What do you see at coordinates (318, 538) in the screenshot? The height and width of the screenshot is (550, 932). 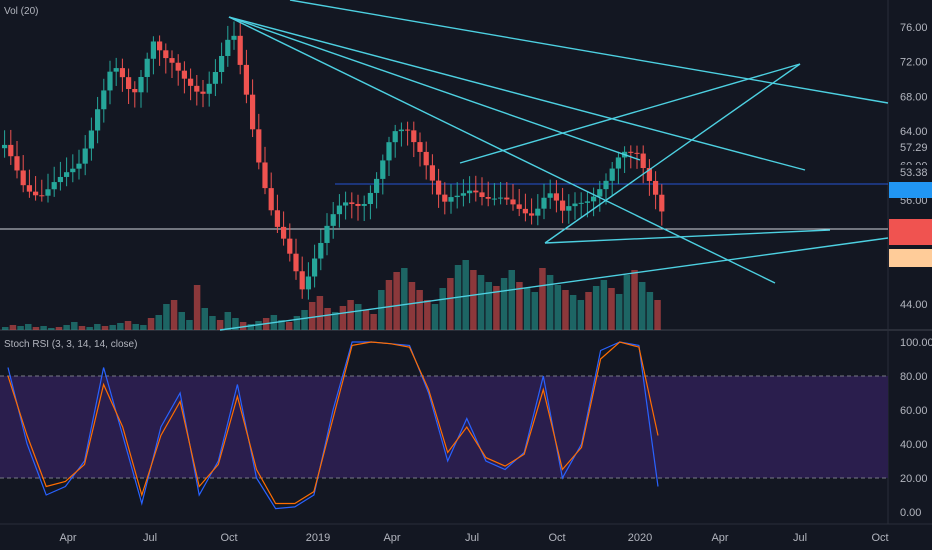 I see `x-tick-label: 2019` at bounding box center [318, 538].